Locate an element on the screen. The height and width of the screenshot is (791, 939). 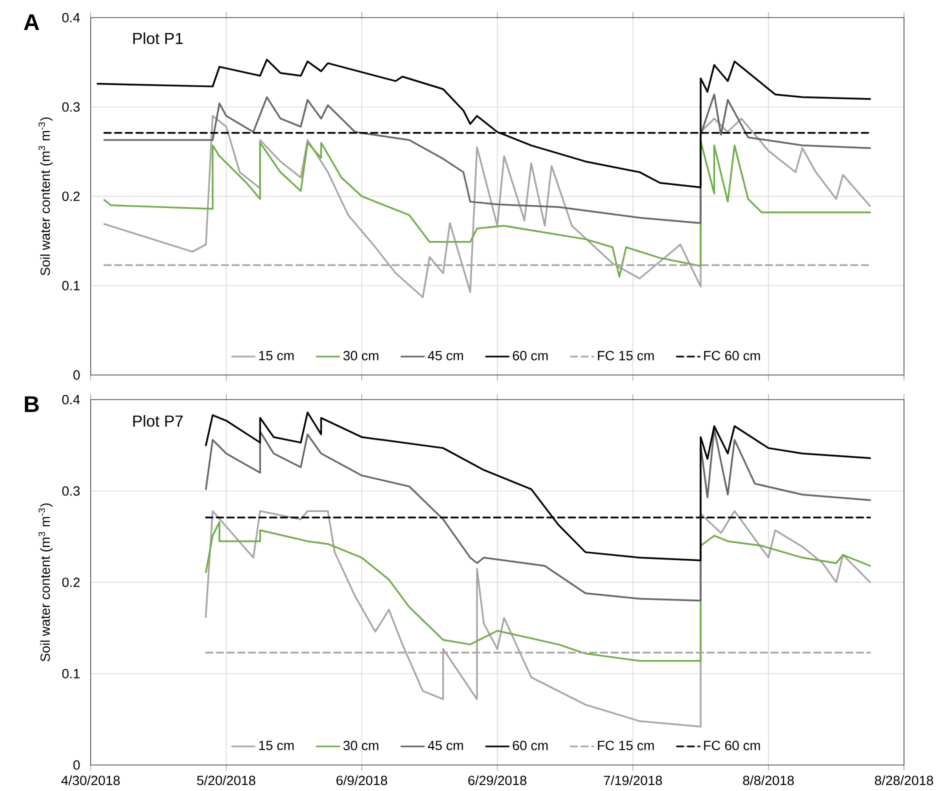
x-tick-label: 8/8/2018 is located at coordinates (768, 780).